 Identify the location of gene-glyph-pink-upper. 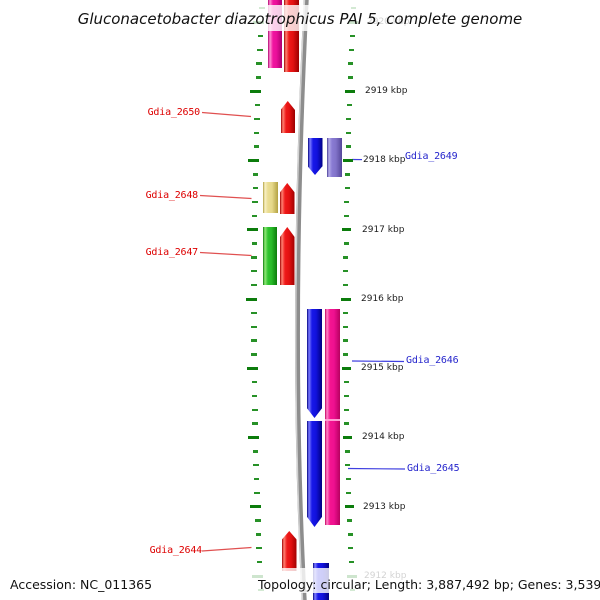
(332, 364).